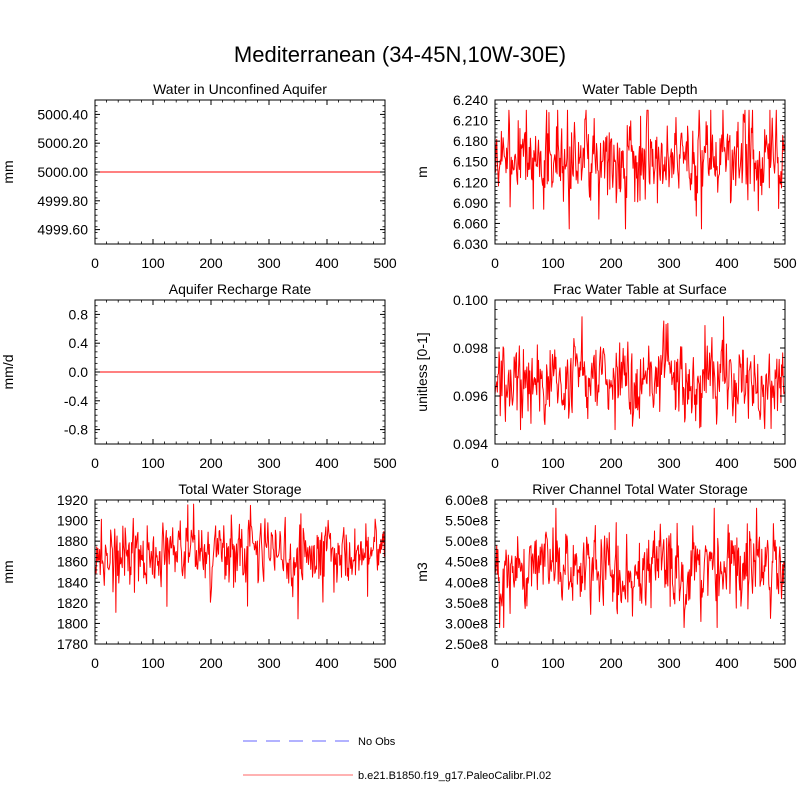 The image size is (800, 805). Describe the element at coordinates (240, 89) in the screenshot. I see `chart-title: Water in Unconfined Aquifer` at that location.